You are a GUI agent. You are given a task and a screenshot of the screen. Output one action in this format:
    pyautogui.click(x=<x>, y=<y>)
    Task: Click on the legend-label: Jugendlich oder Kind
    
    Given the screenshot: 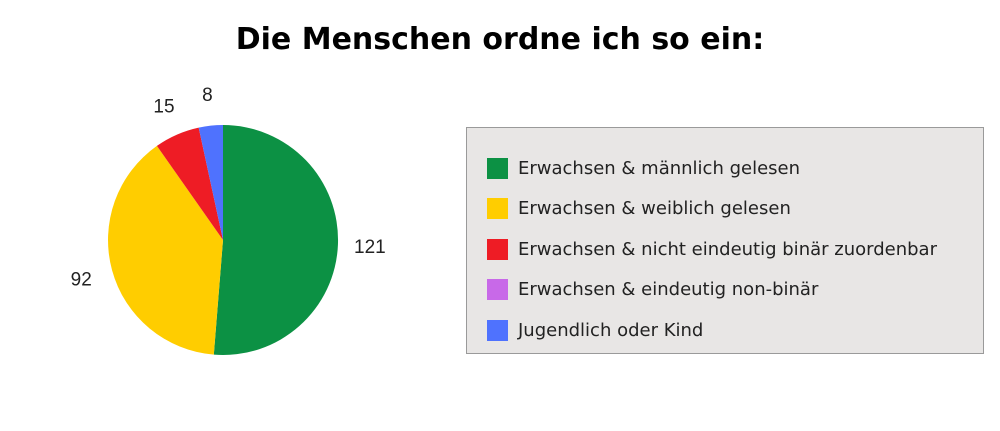 What is the action you would take?
    pyautogui.click(x=611, y=330)
    